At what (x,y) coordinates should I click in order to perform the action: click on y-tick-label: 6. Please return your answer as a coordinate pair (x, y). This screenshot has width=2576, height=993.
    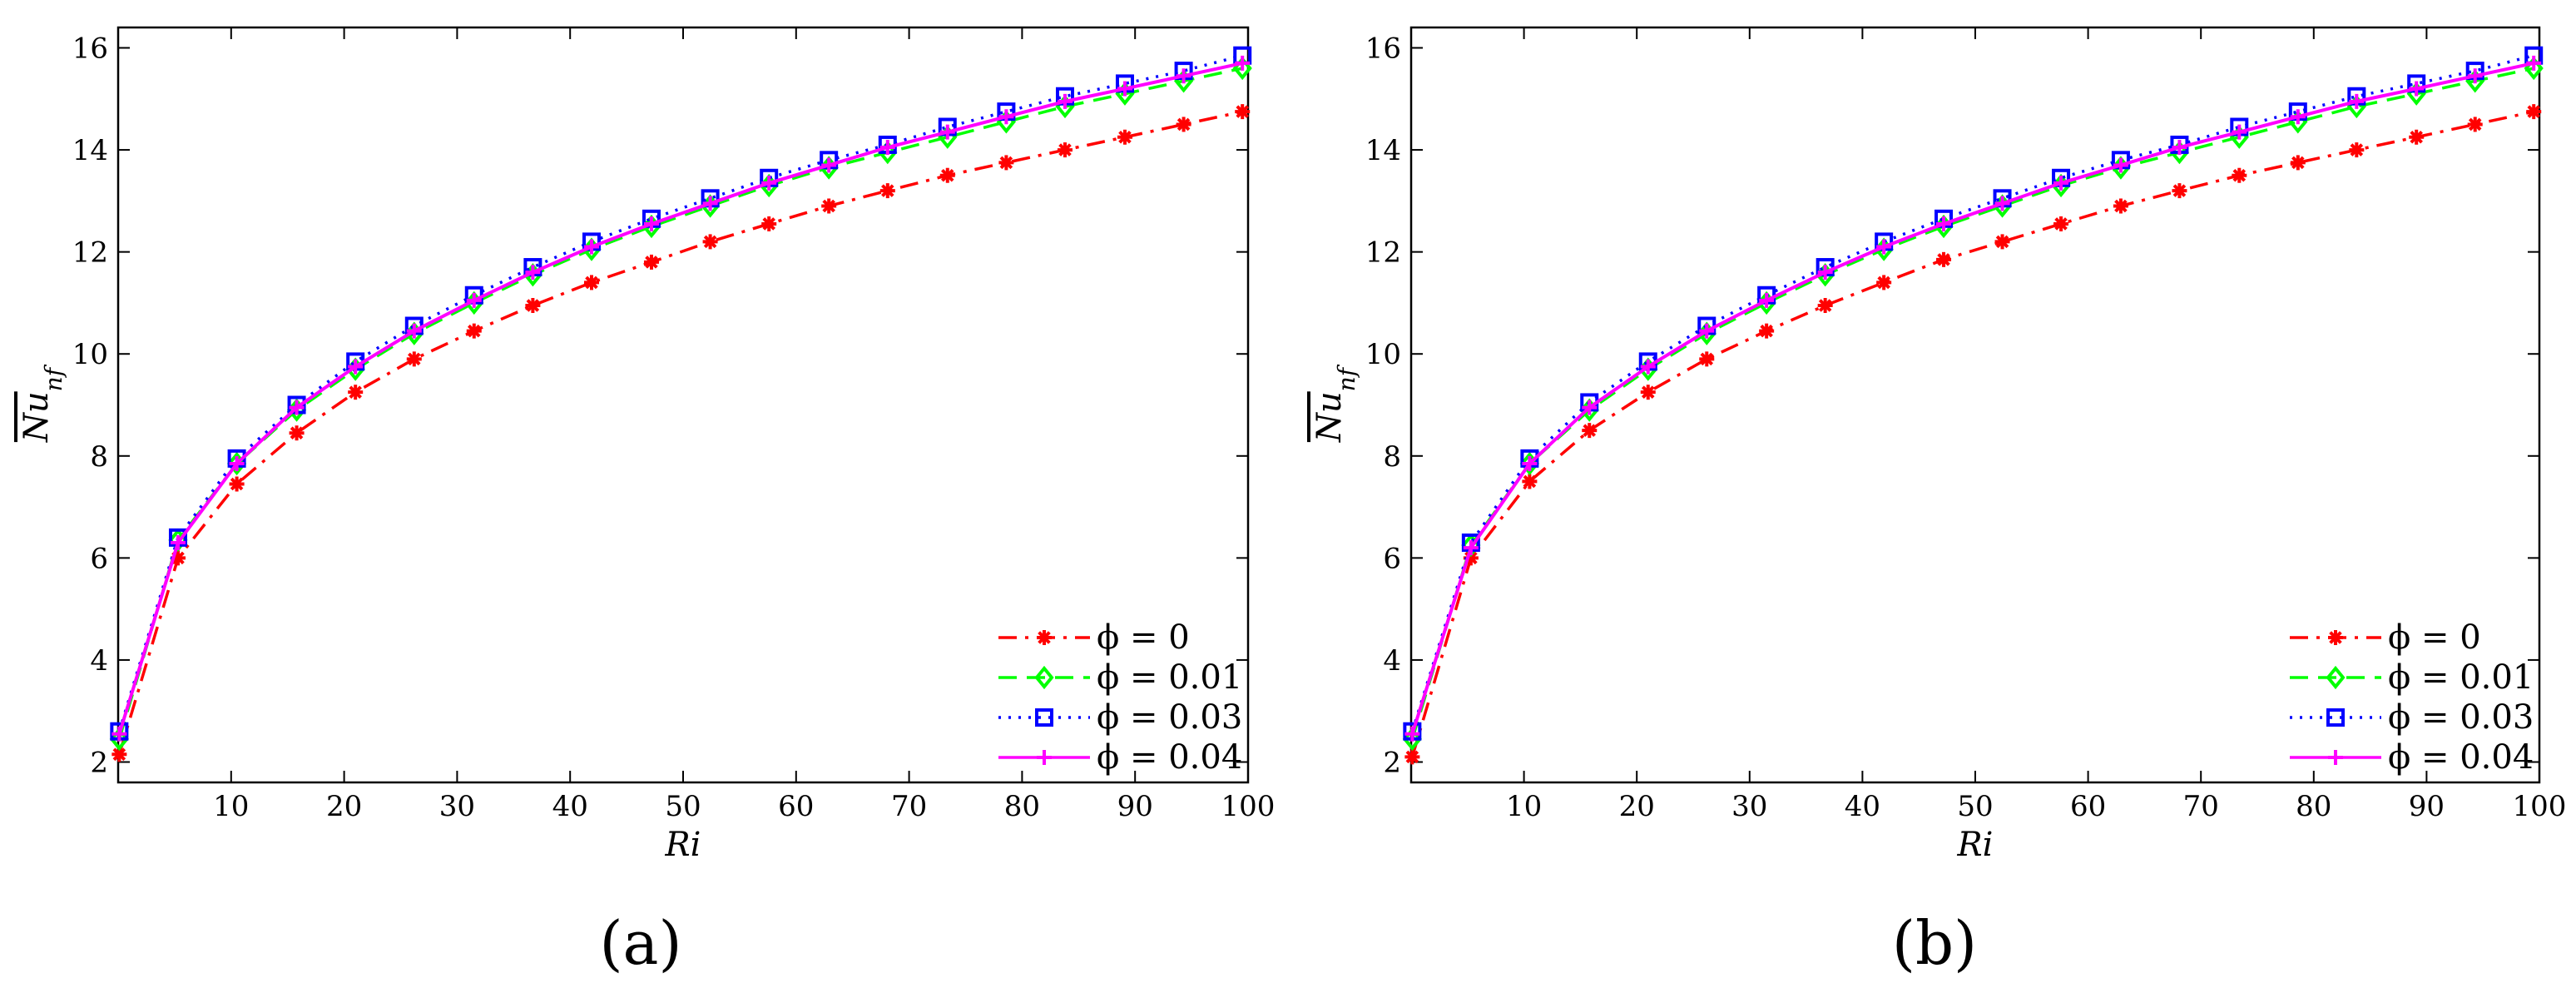
    Looking at the image, I should click on (1392, 558).